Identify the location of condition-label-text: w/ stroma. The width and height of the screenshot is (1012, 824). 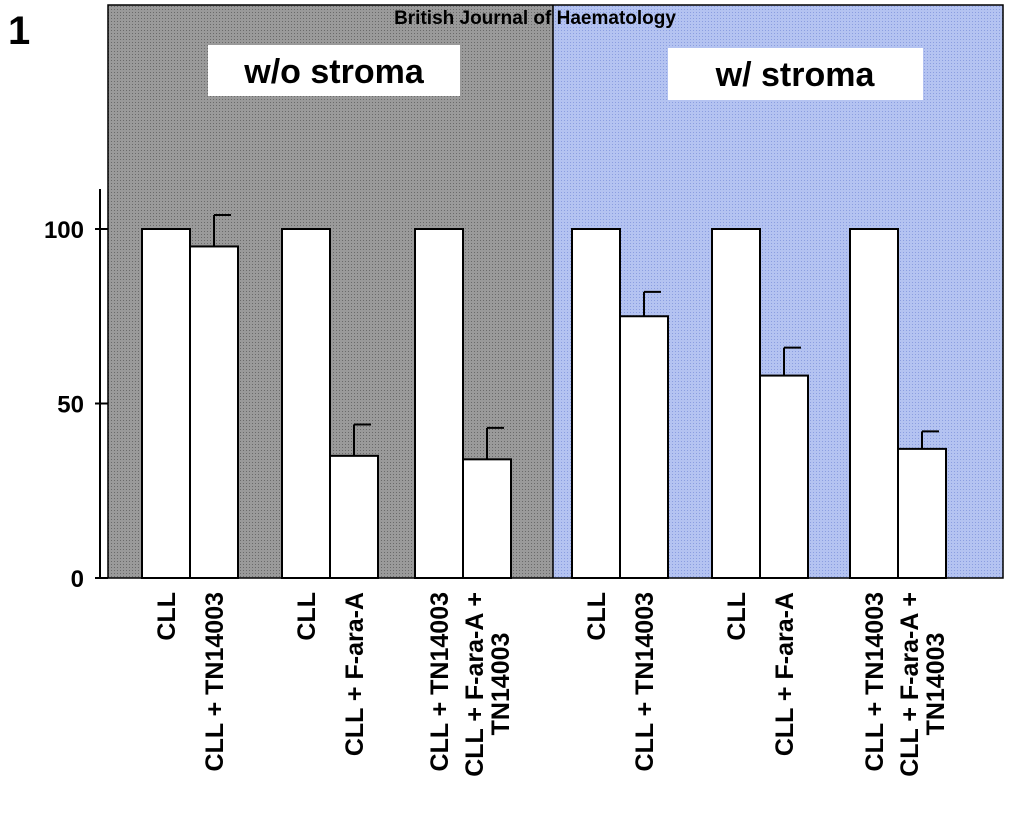
(795, 75).